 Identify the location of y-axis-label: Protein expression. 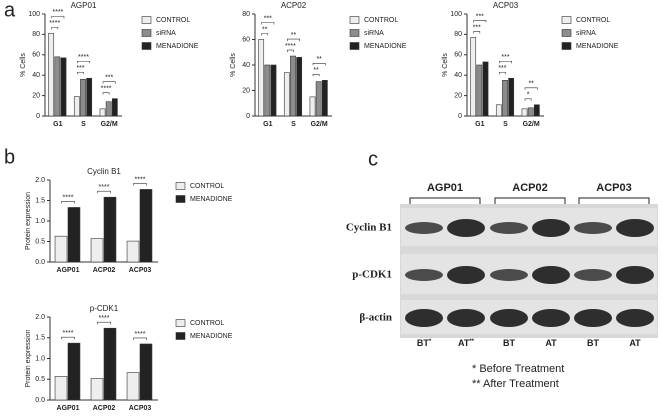
(28, 358).